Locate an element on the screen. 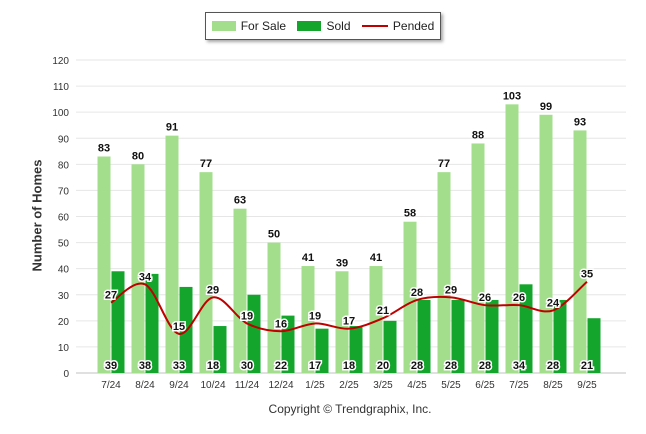 Image resolution: width=646 pixels, height=434 pixels. y-tick-label: 90 is located at coordinates (64, 139).